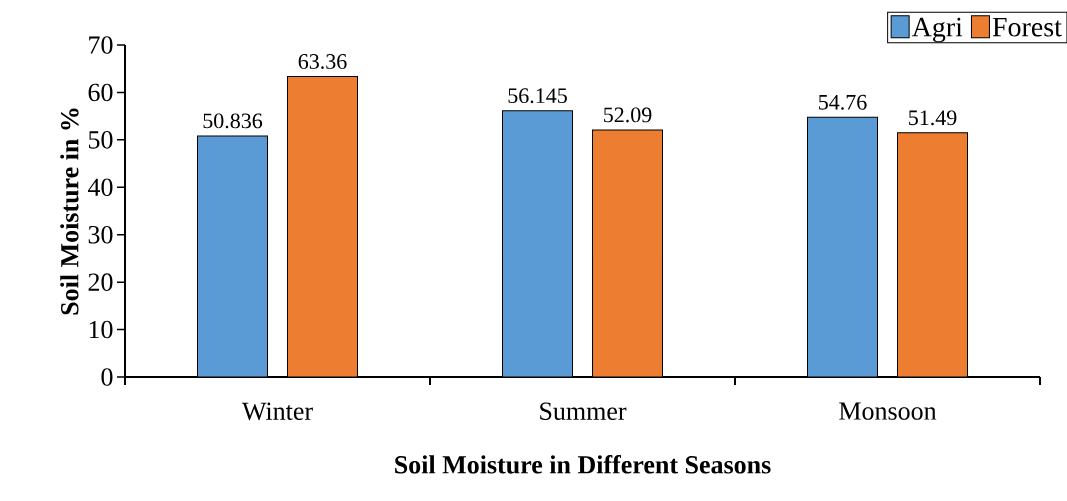 Image resolution: width=1067 pixels, height=501 pixels. Describe the element at coordinates (100, 140) in the screenshot. I see `y-tick-label: 50` at that location.